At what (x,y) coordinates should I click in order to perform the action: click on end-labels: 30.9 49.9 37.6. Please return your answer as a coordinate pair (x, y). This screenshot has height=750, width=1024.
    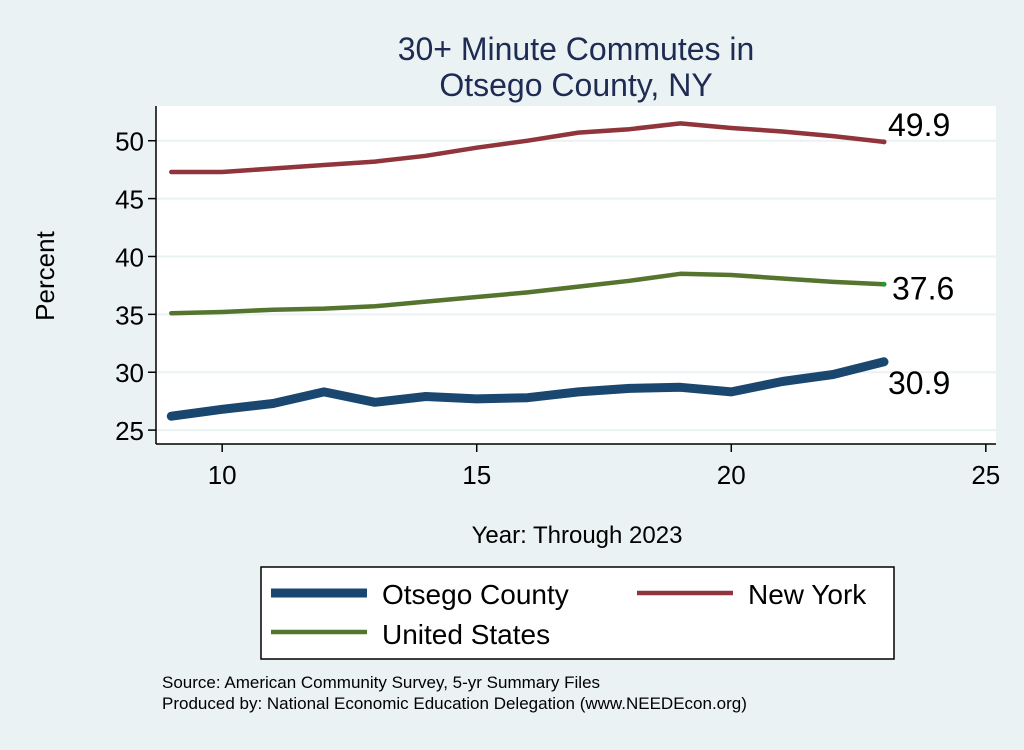
    Looking at the image, I should click on (921, 254).